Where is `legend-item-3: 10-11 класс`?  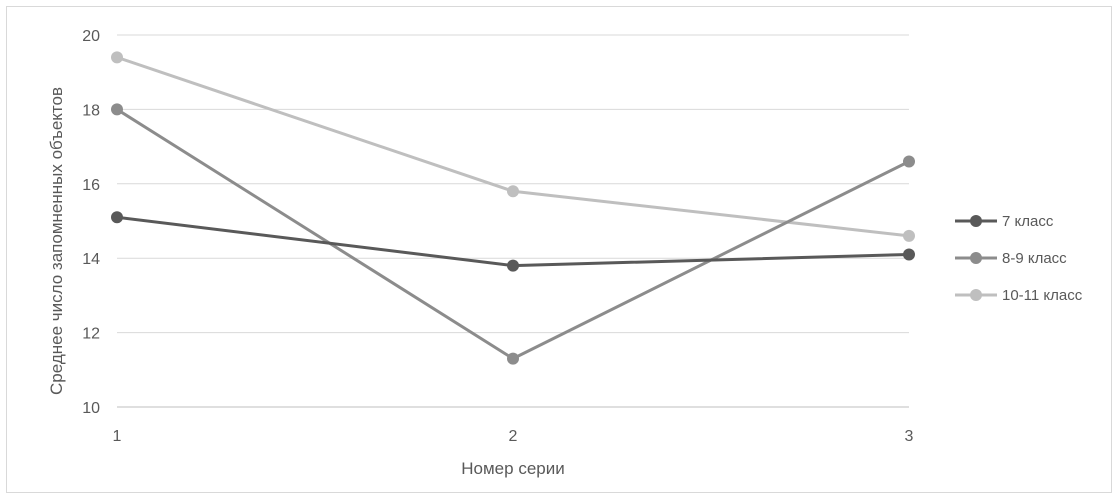 legend-item-3: 10-11 класс is located at coordinates (1019, 295).